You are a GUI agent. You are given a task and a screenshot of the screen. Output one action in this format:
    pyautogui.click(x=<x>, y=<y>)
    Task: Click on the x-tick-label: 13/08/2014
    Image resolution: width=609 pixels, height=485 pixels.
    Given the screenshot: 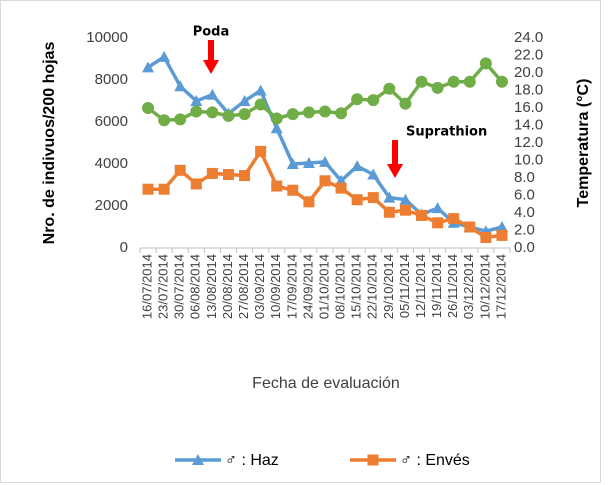 What is the action you would take?
    pyautogui.click(x=211, y=286)
    